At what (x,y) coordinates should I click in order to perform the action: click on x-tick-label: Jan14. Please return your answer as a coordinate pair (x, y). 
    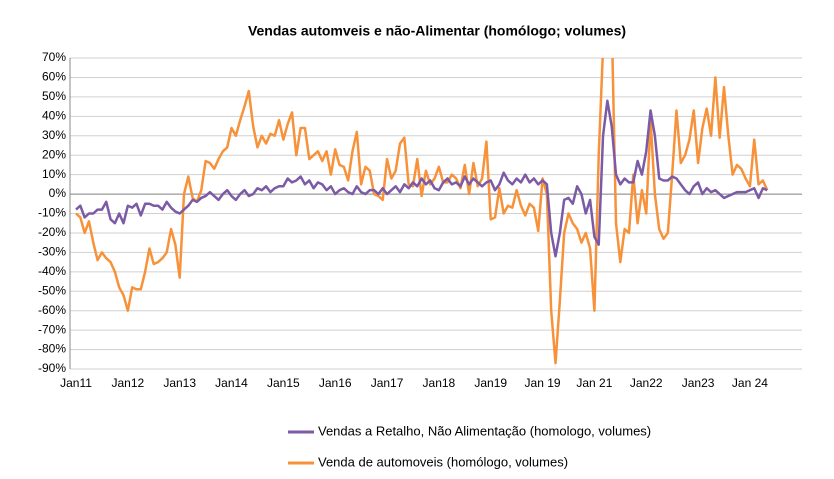
    Looking at the image, I should click on (231, 383).